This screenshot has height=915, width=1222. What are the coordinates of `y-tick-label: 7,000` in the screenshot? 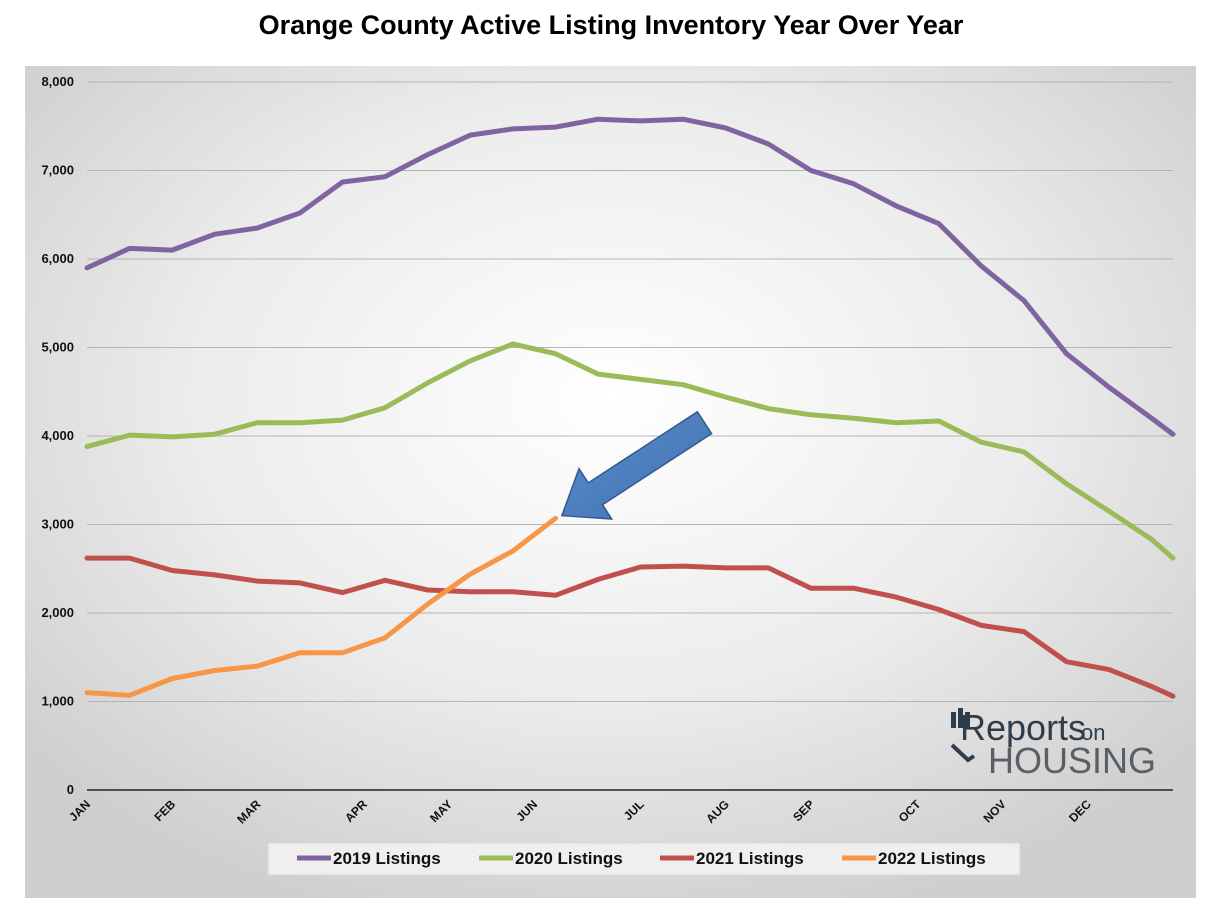 It's located at (57, 170).